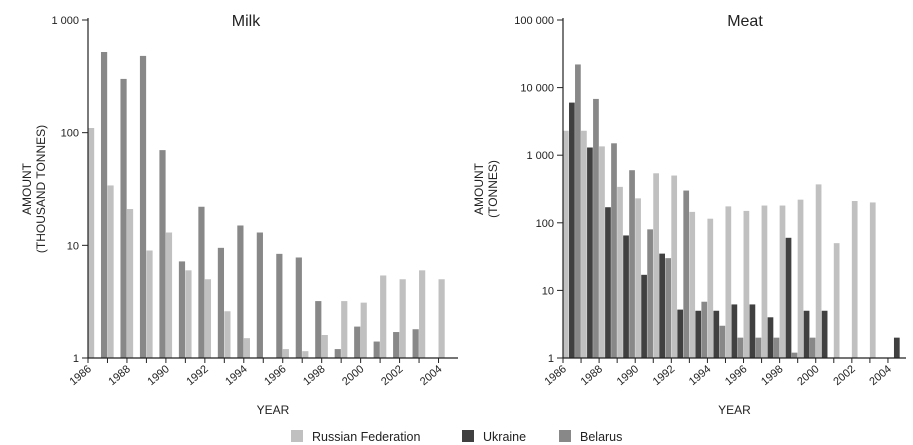 The width and height of the screenshot is (913, 445). I want to click on bar-meat-russian-federation-1999, so click(800, 278).